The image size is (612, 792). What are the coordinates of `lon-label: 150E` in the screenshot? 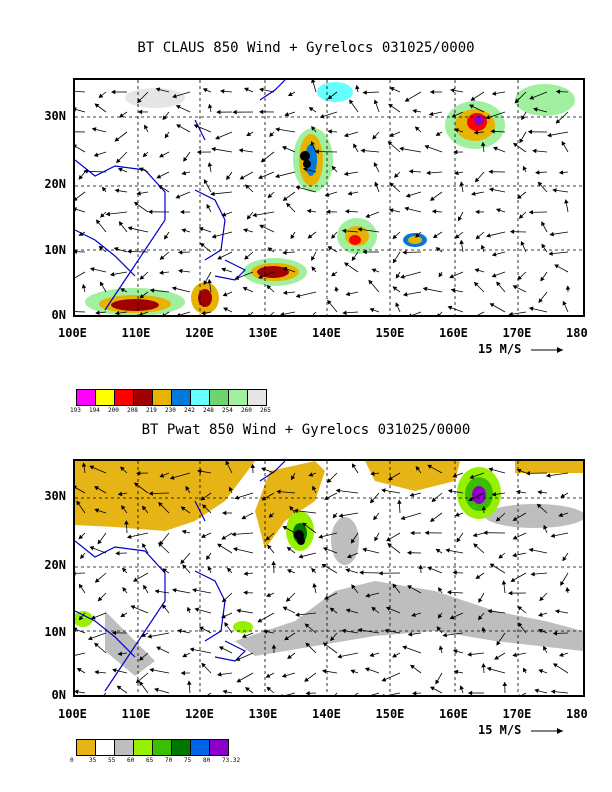 It's located at (390, 714).